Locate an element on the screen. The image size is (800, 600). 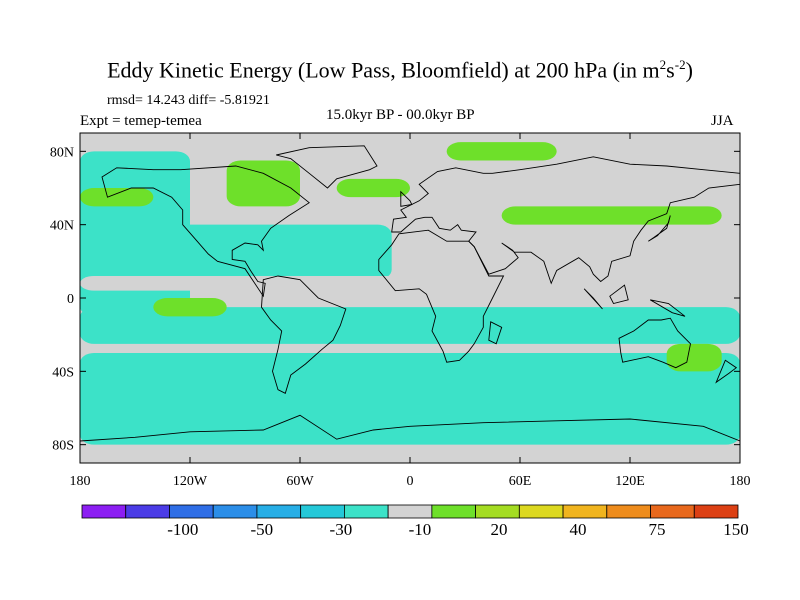
colorbar-label-5: 40 is located at coordinates (577, 529).